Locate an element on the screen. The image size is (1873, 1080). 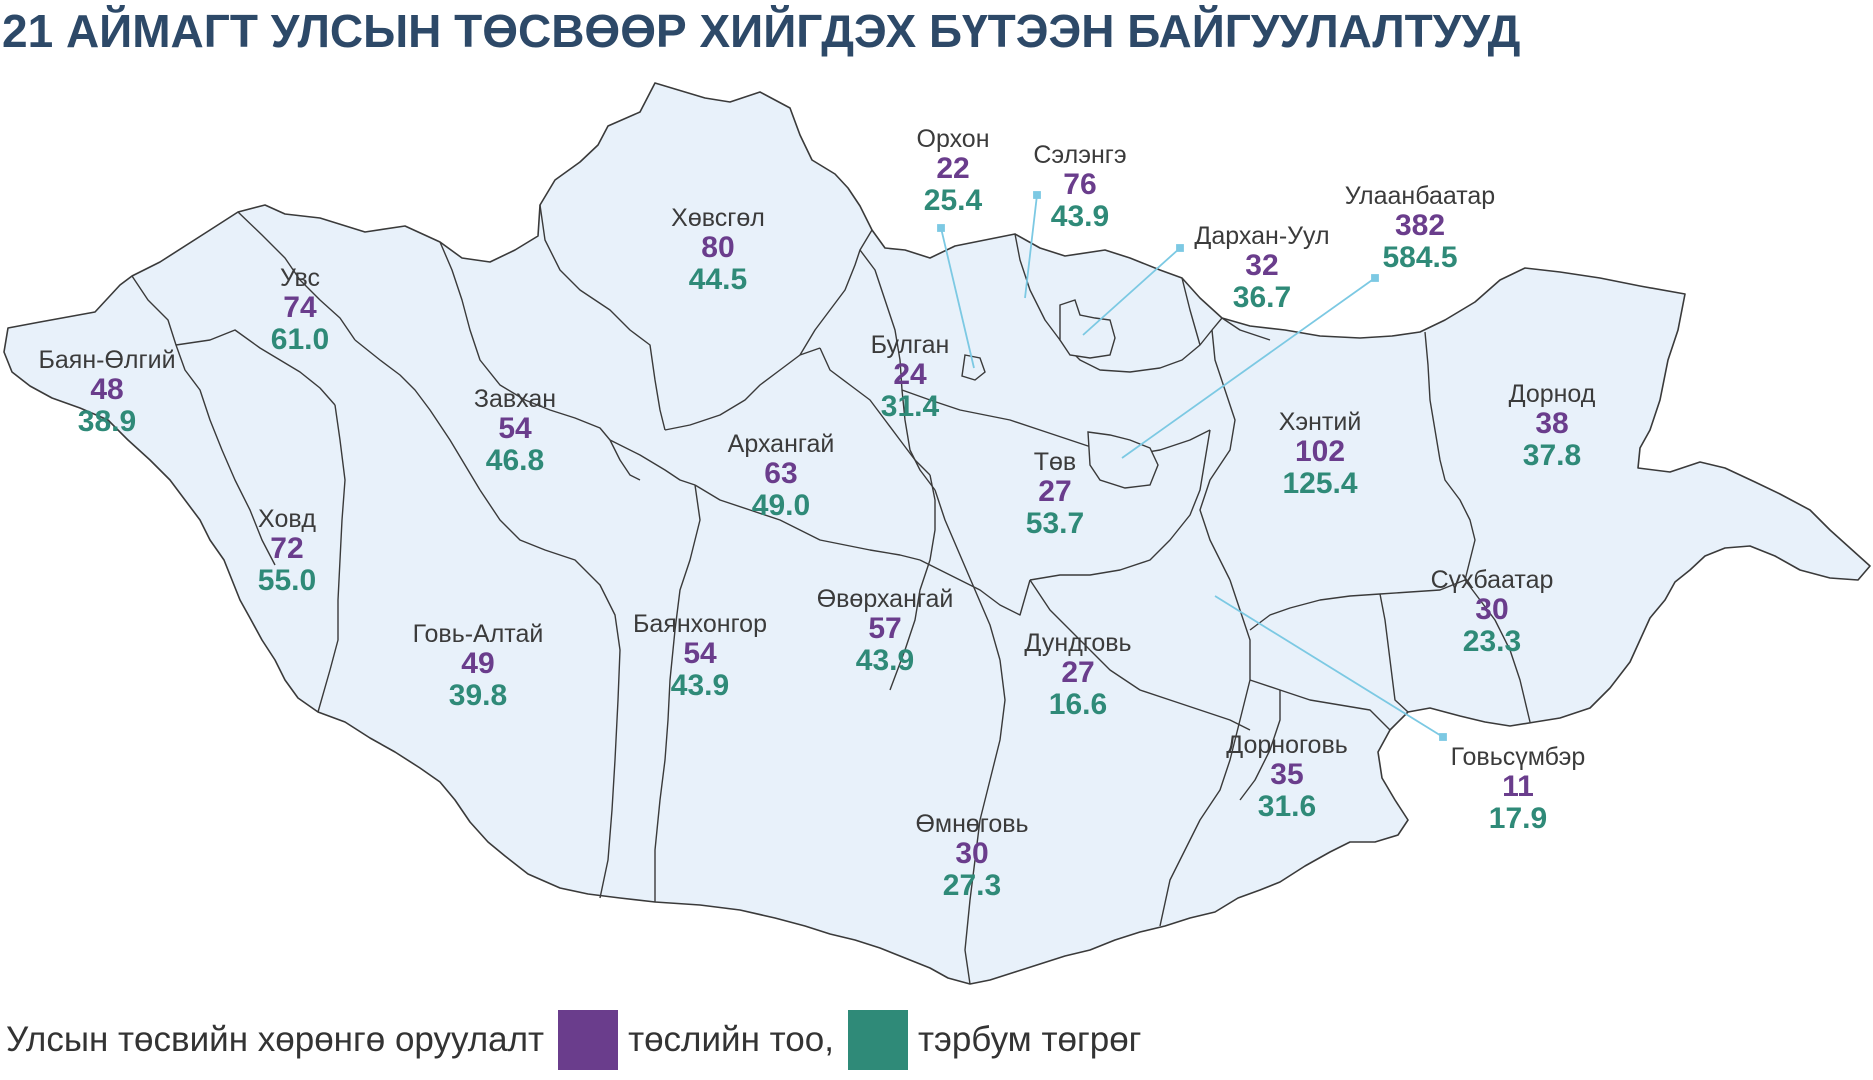
budget-amount: 36.7 is located at coordinates (1262, 297).